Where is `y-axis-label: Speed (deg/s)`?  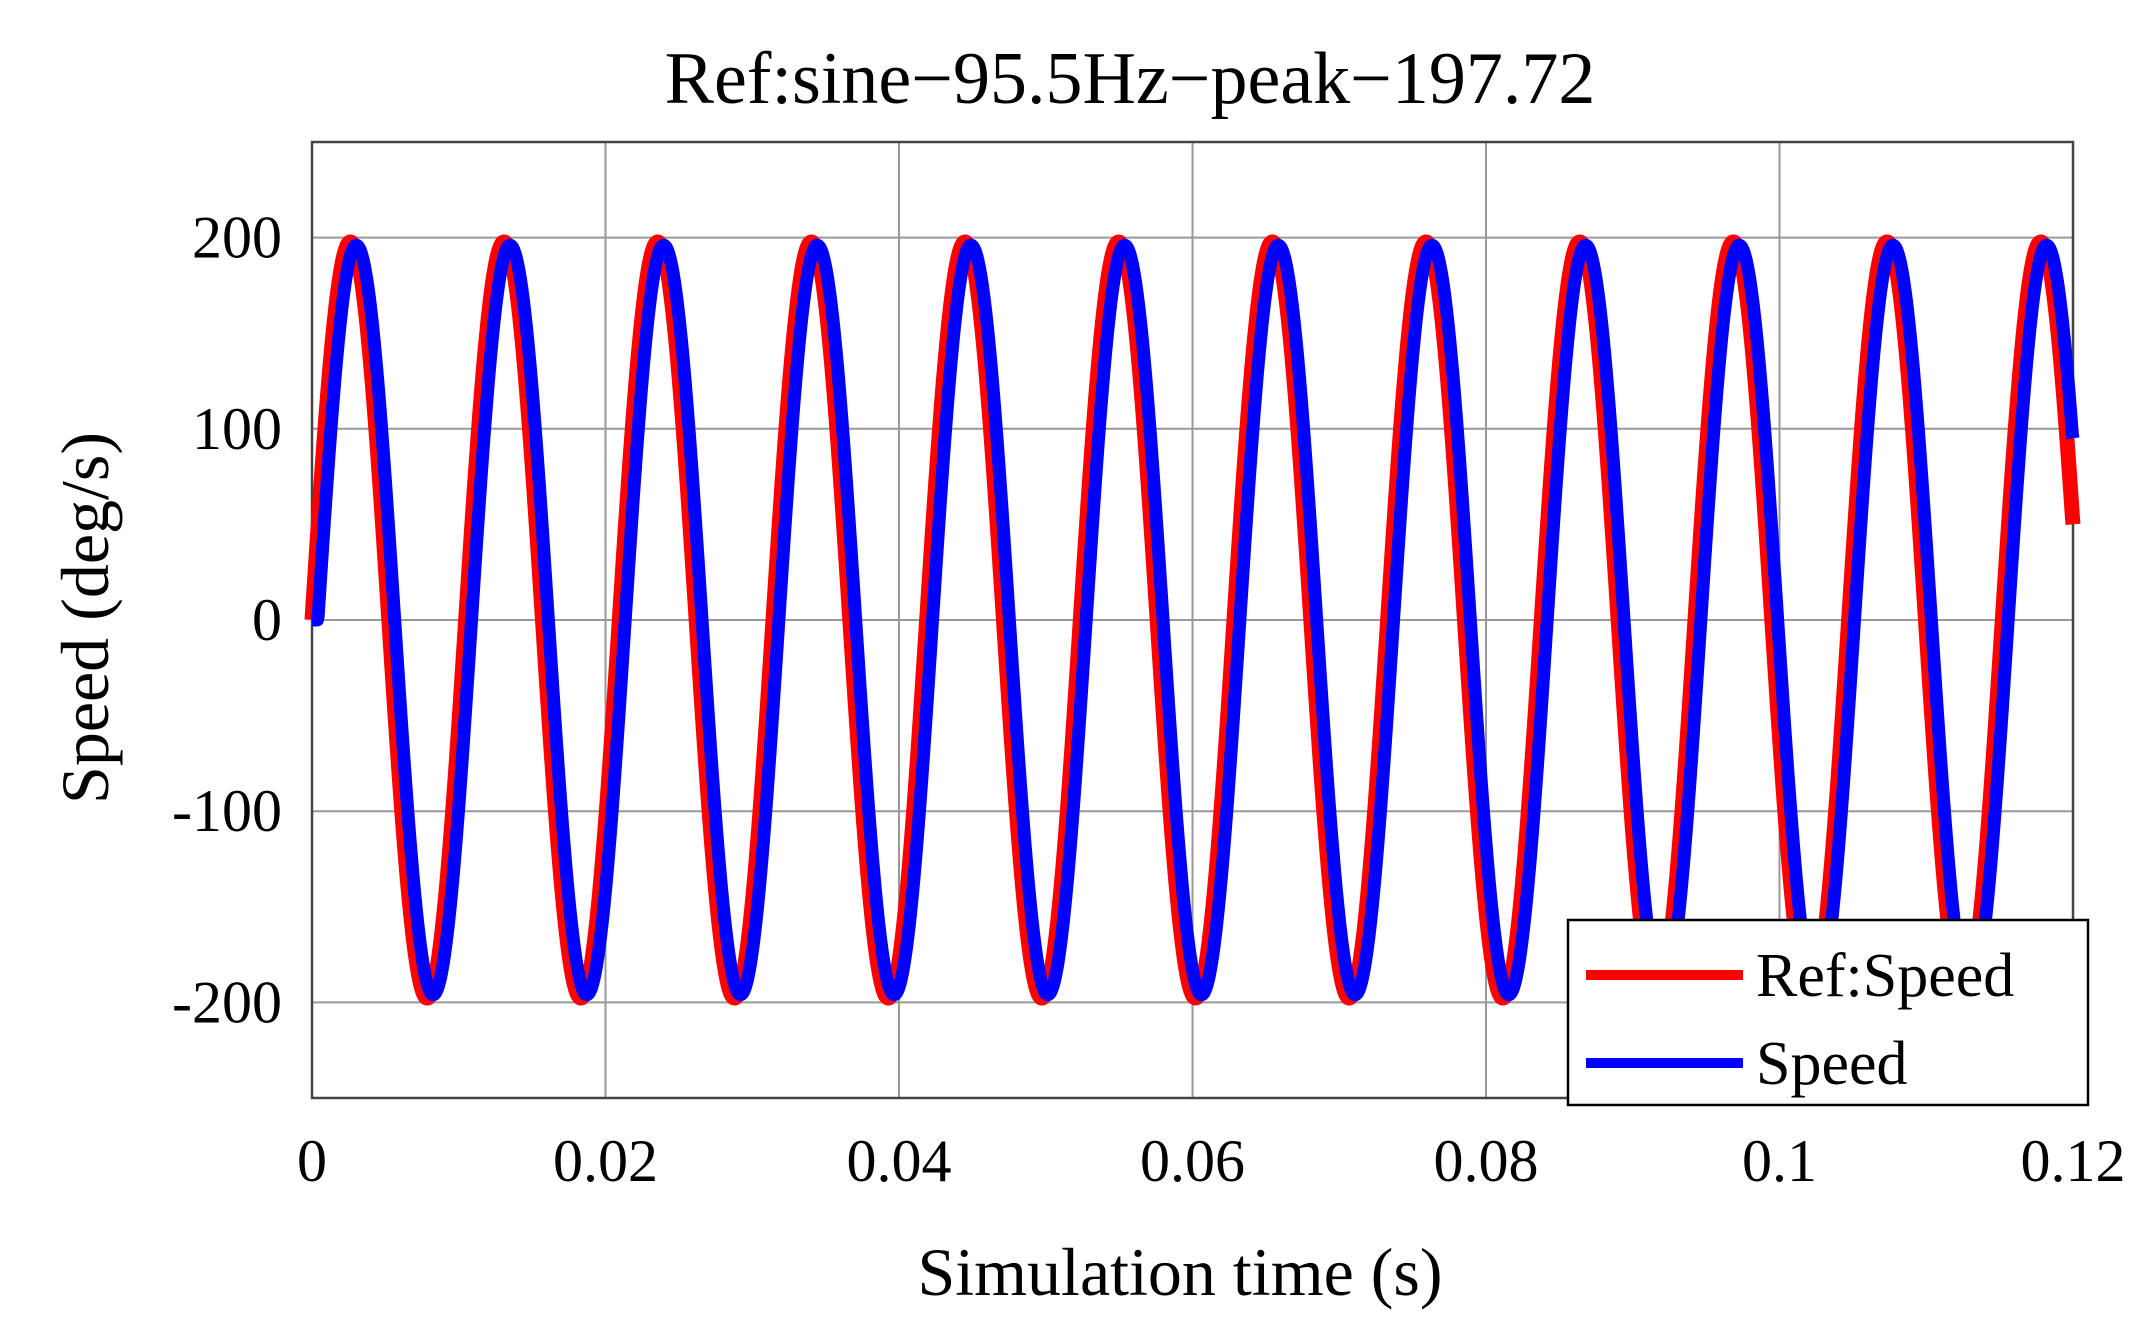
y-axis-label: Speed (deg/s) is located at coordinates (85, 618).